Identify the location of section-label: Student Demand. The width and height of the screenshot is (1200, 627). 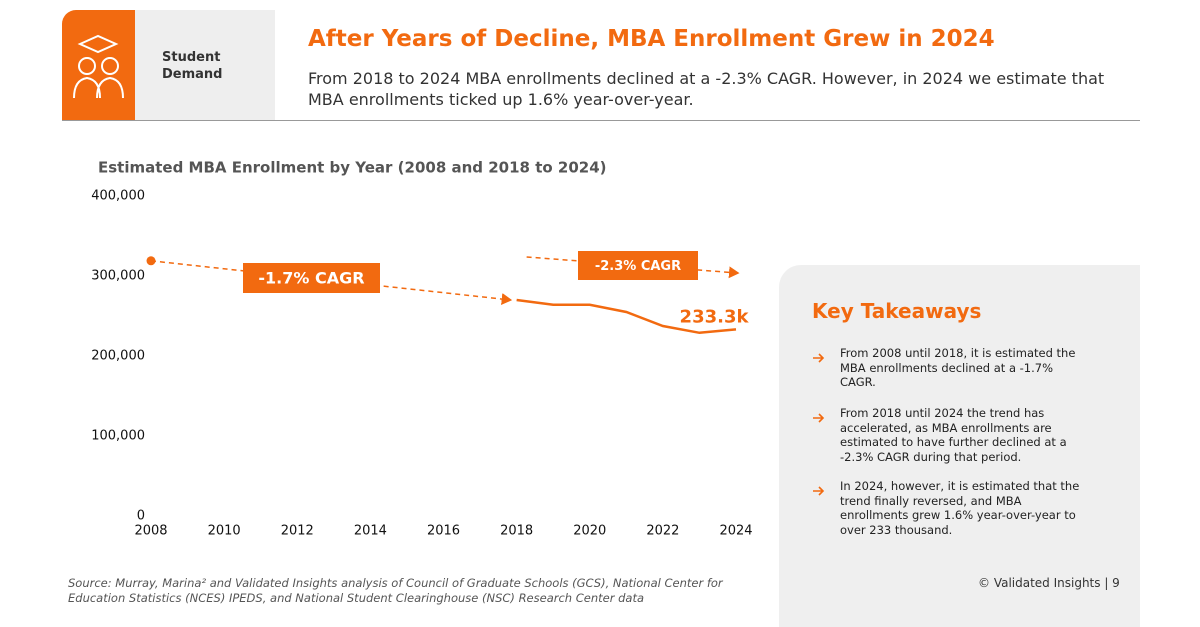
(192, 66).